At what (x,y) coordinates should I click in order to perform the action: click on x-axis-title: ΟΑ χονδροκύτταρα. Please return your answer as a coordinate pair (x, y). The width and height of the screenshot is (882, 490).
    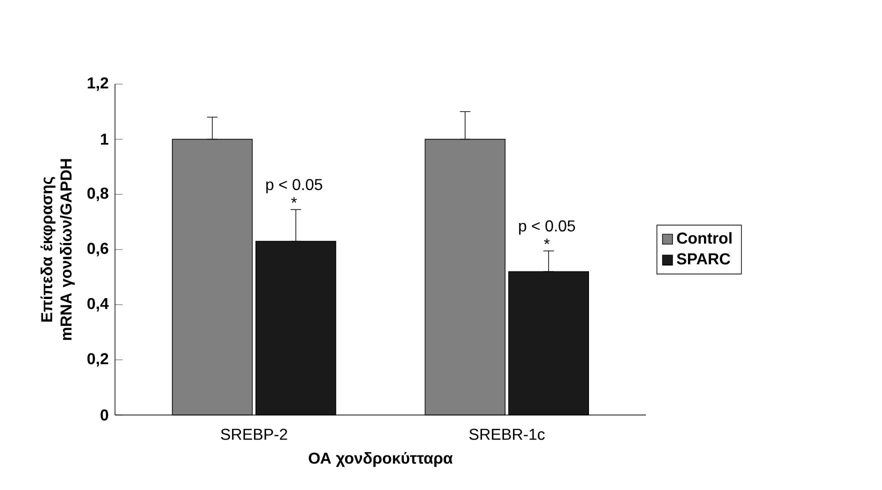
    Looking at the image, I should click on (380, 459).